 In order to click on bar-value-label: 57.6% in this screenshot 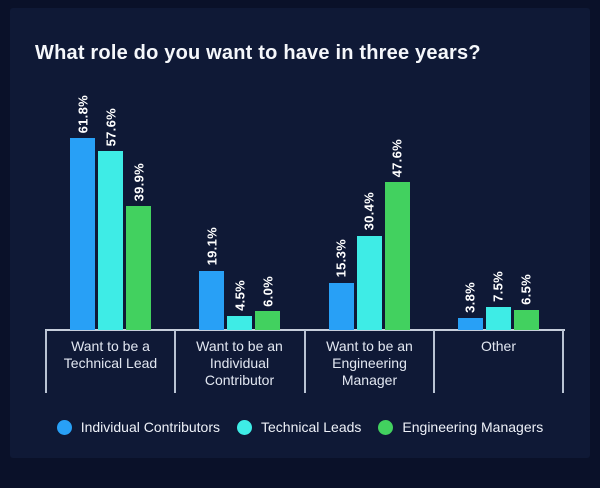, I will do `click(111, 127)`.